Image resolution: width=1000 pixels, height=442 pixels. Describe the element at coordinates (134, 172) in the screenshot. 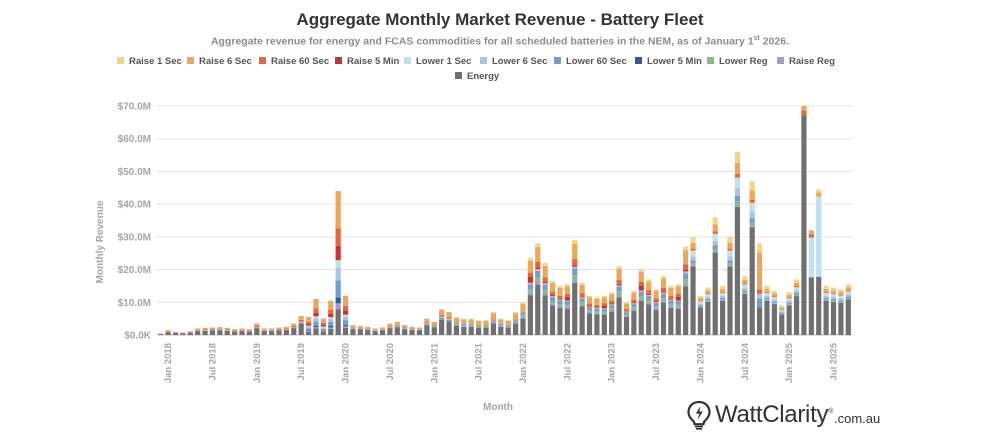

I see `y-tick-label: $50.0M` at that location.